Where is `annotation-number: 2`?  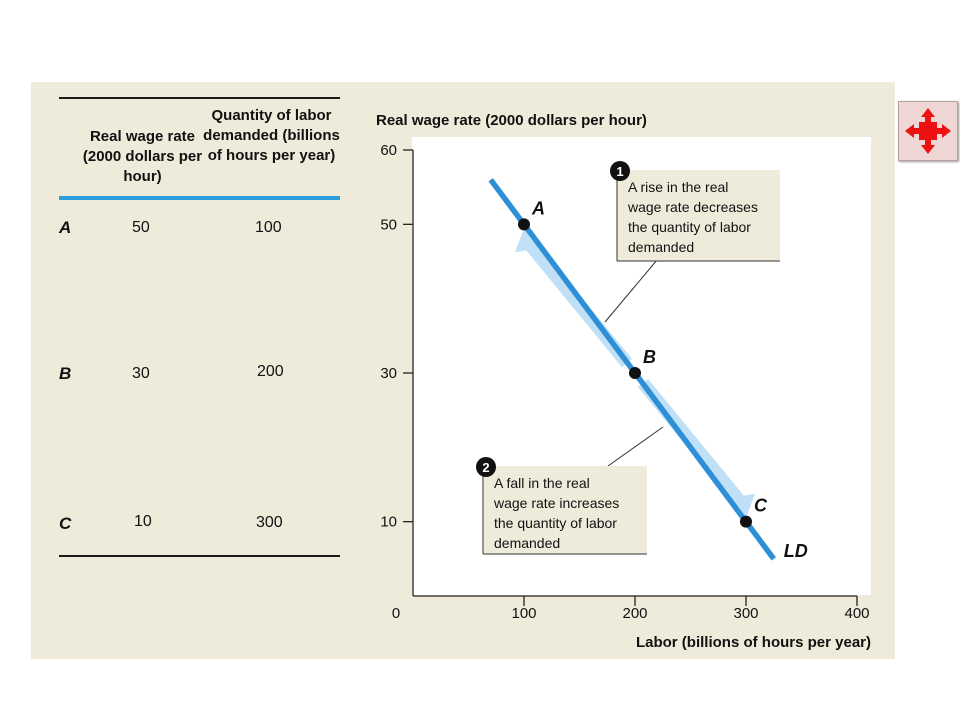 annotation-number: 2 is located at coordinates (485, 467).